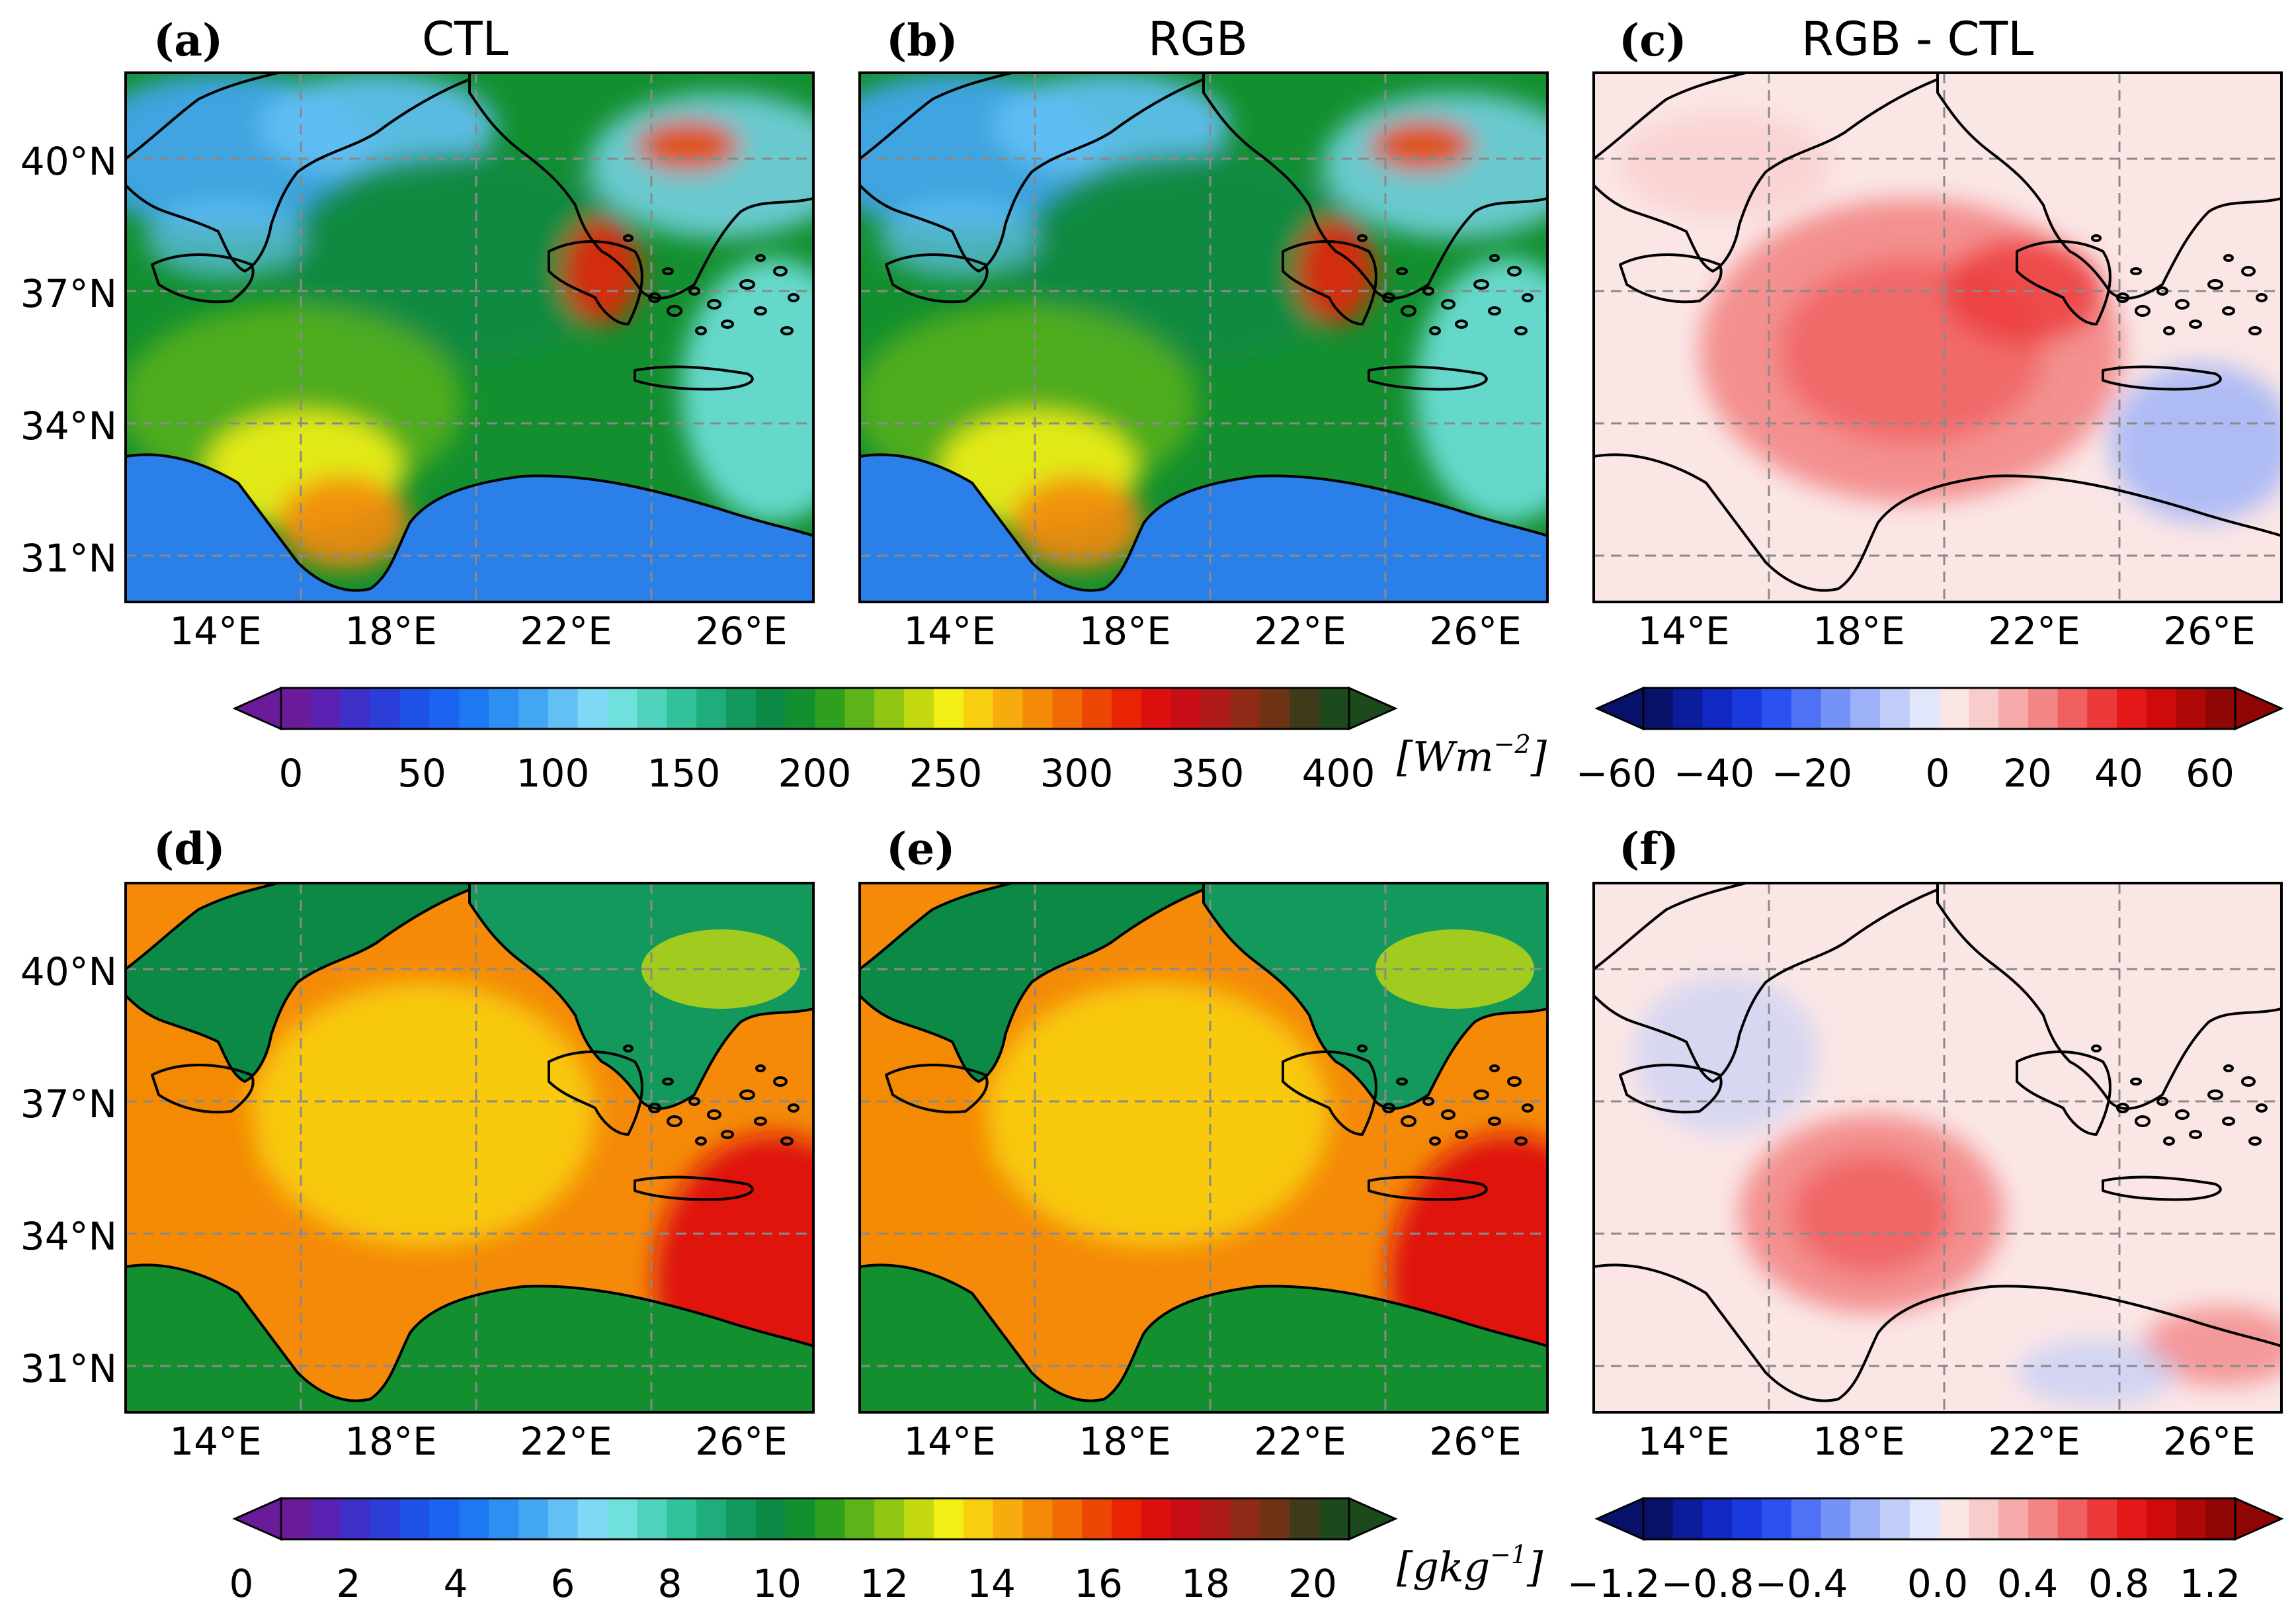  I want to click on lon-label-b-14e: 14°E, so click(949, 631).